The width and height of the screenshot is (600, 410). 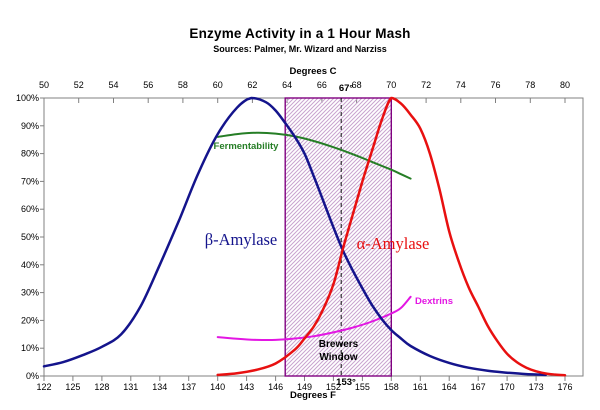 I want to click on fermentability-curve, so click(x=314, y=155).